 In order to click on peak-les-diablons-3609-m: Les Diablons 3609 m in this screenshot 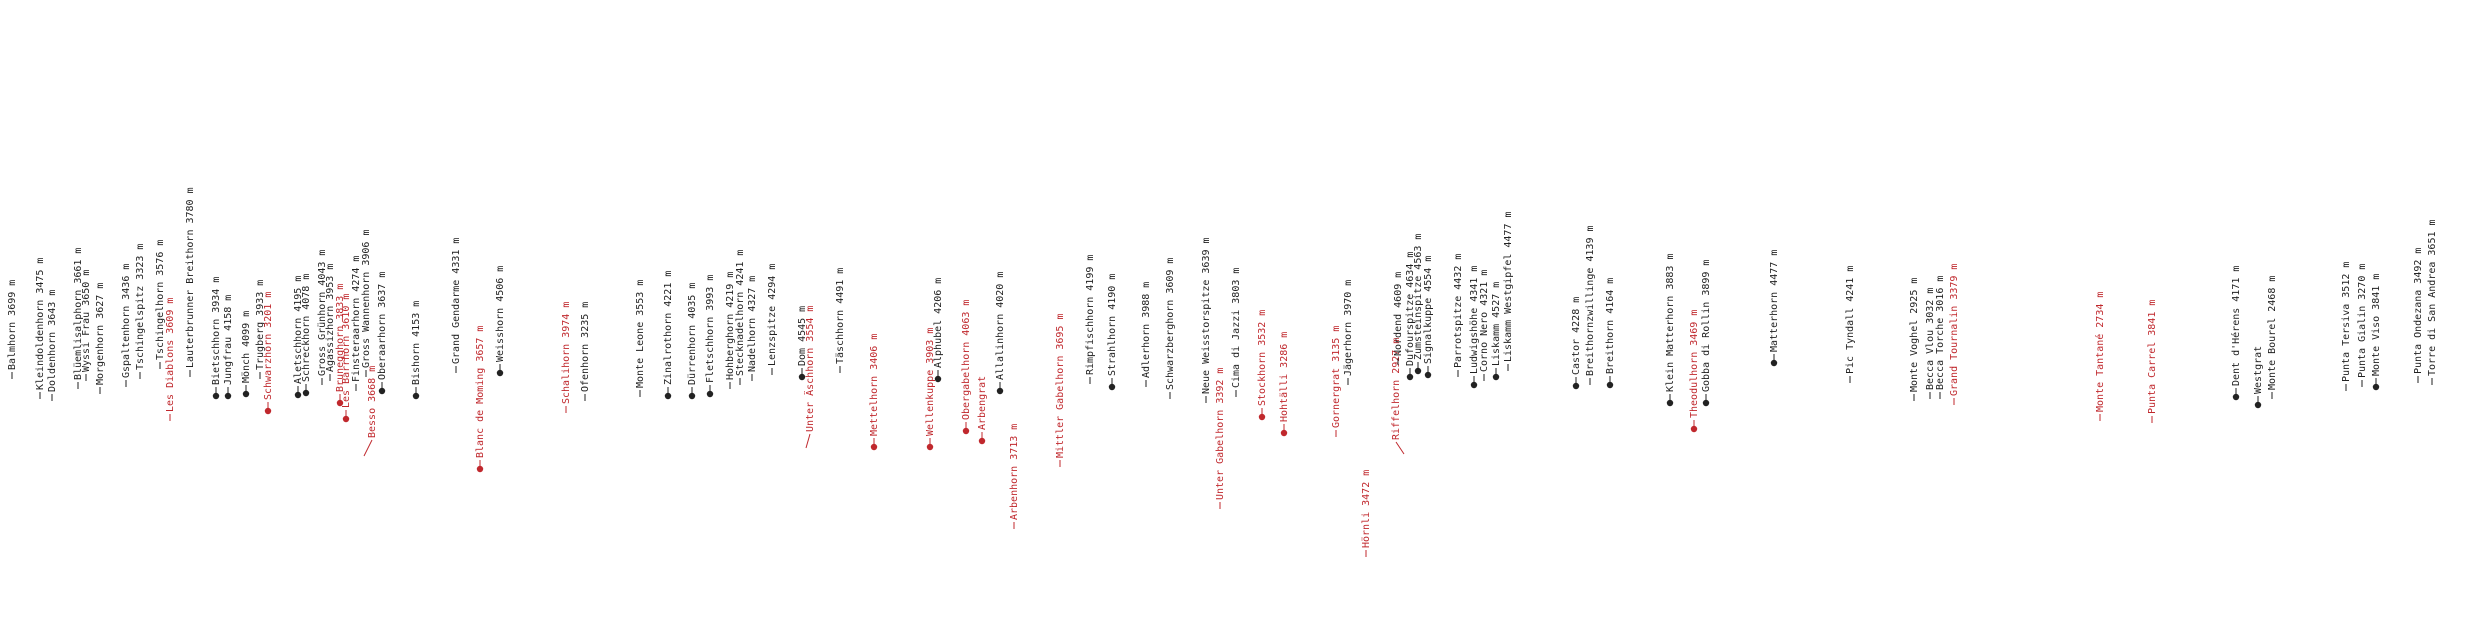, I will do `click(170, 359)`.